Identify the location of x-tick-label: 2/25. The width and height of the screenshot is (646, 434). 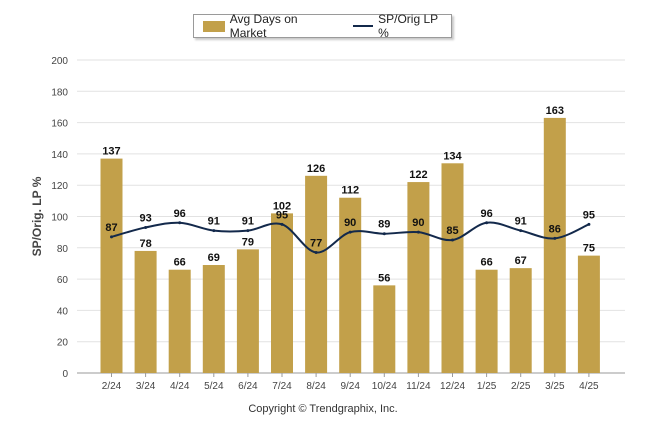
(521, 386).